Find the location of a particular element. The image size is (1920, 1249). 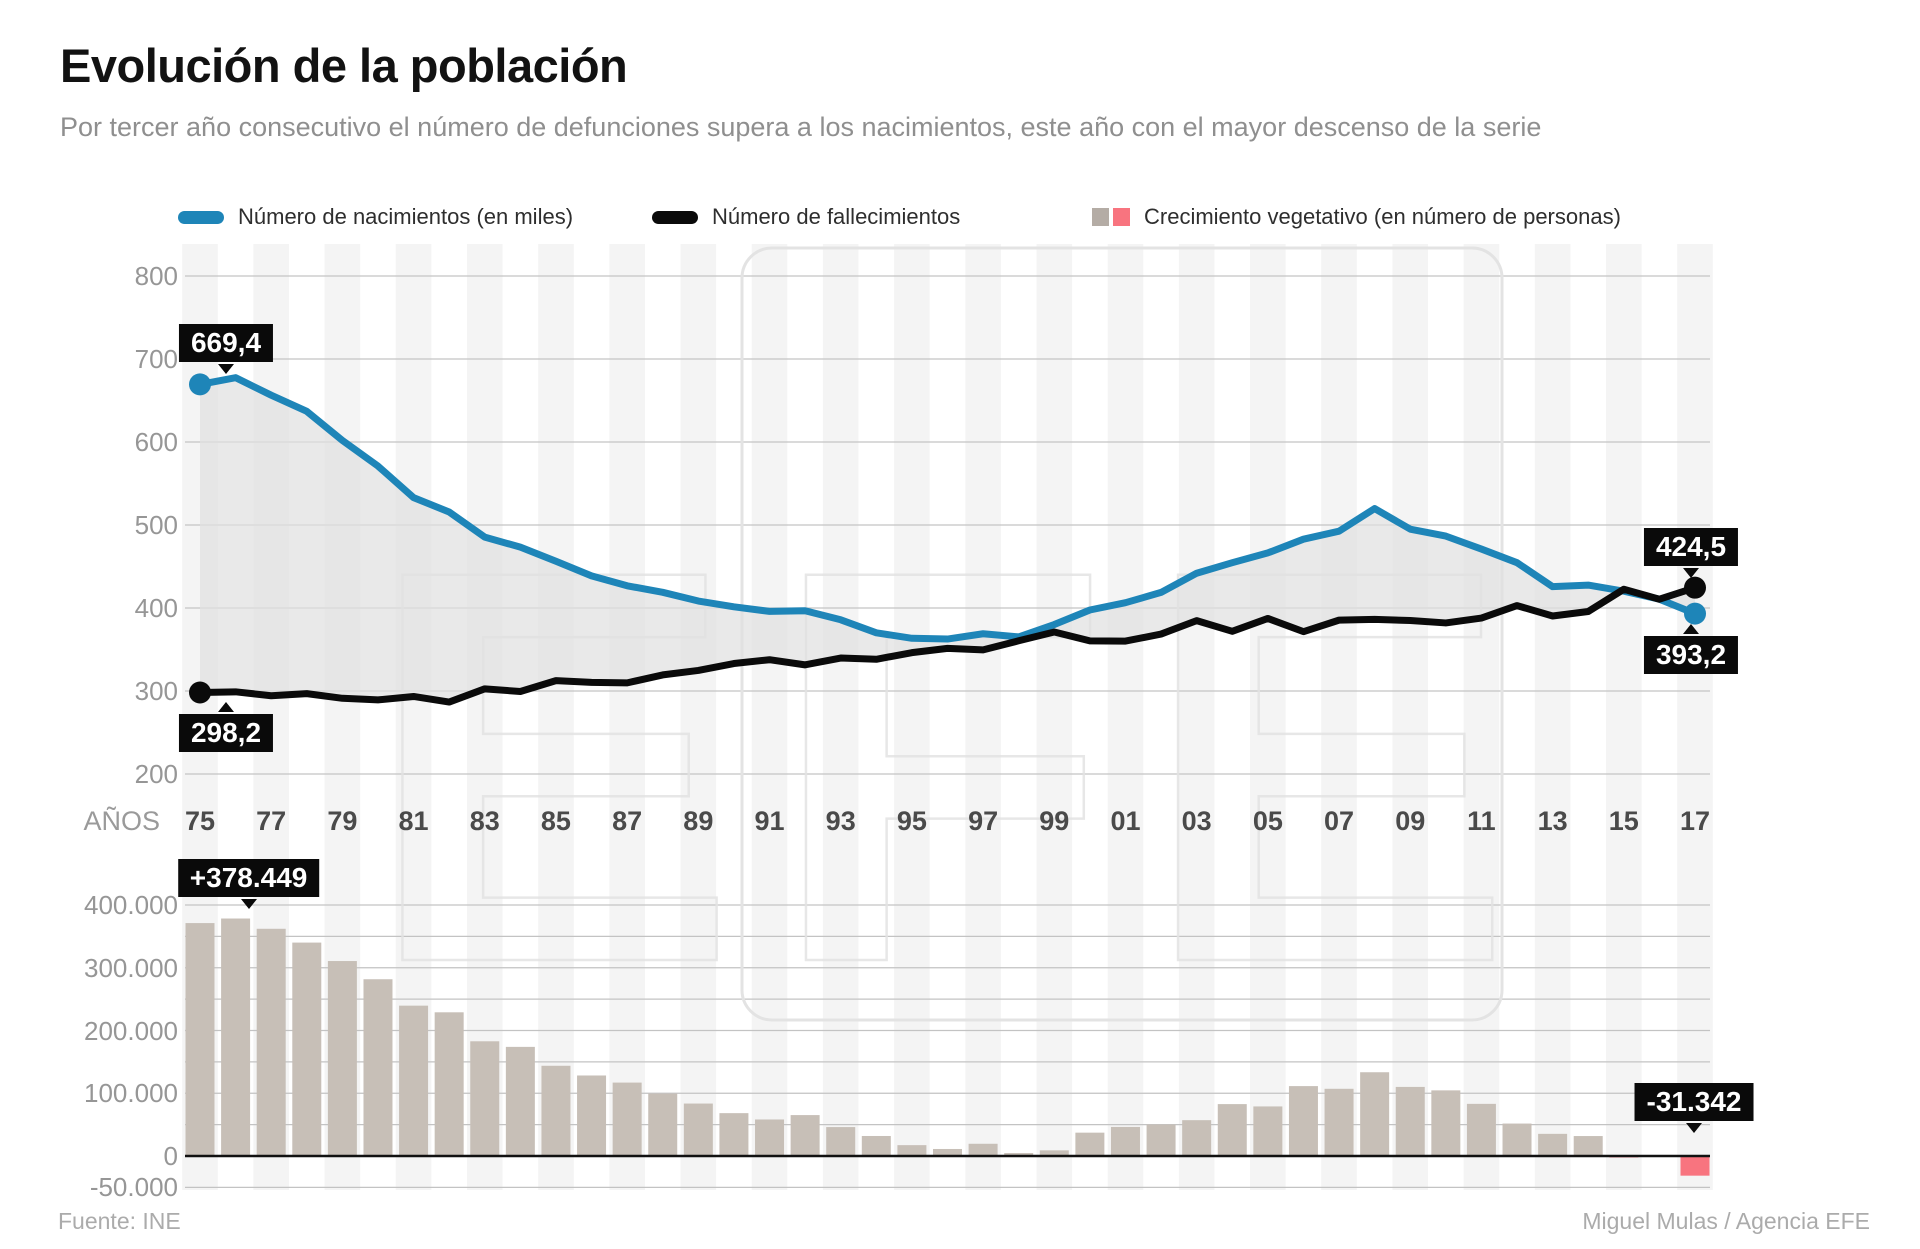

growth-bar-2014 is located at coordinates (1588, 1146).